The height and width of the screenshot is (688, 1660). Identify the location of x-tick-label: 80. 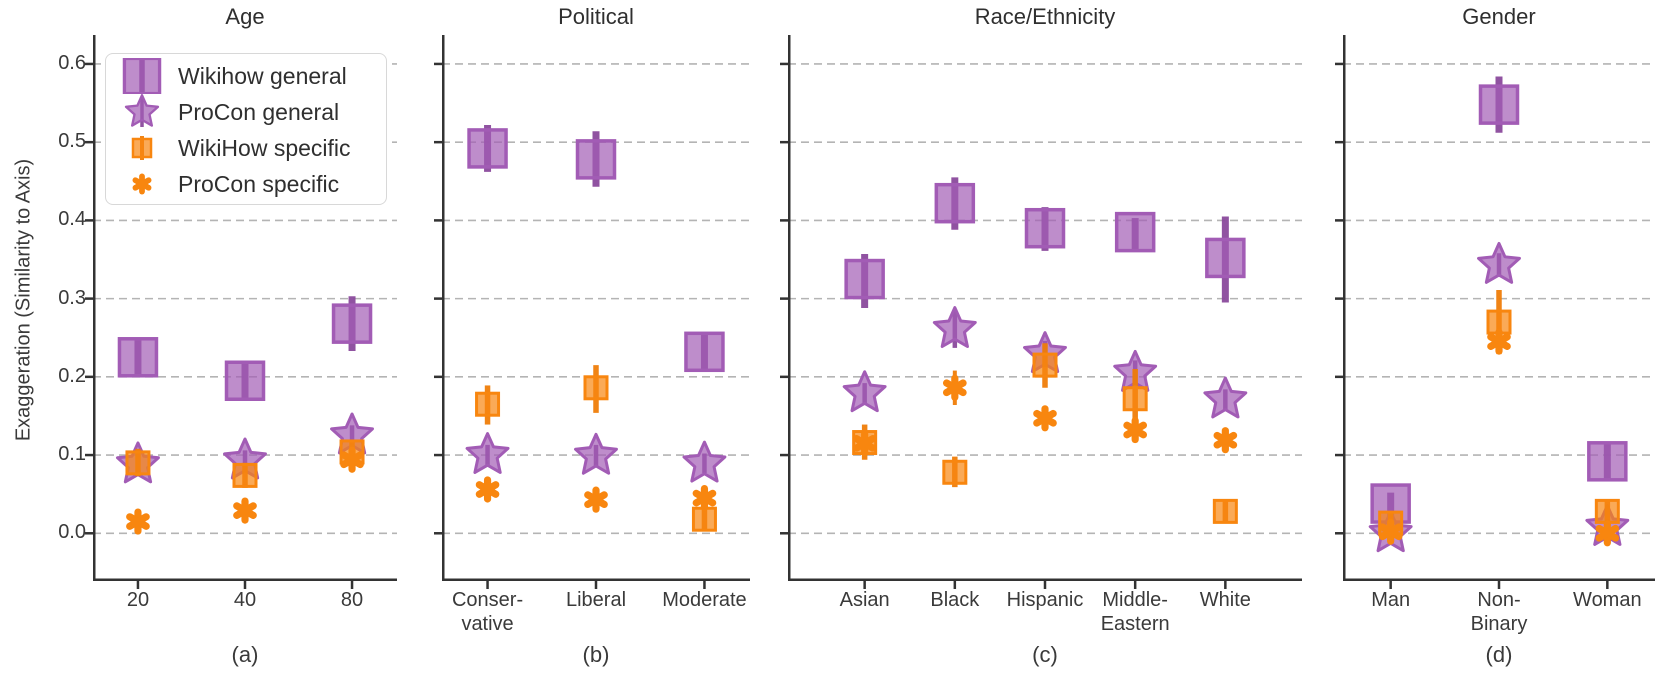
(352, 600).